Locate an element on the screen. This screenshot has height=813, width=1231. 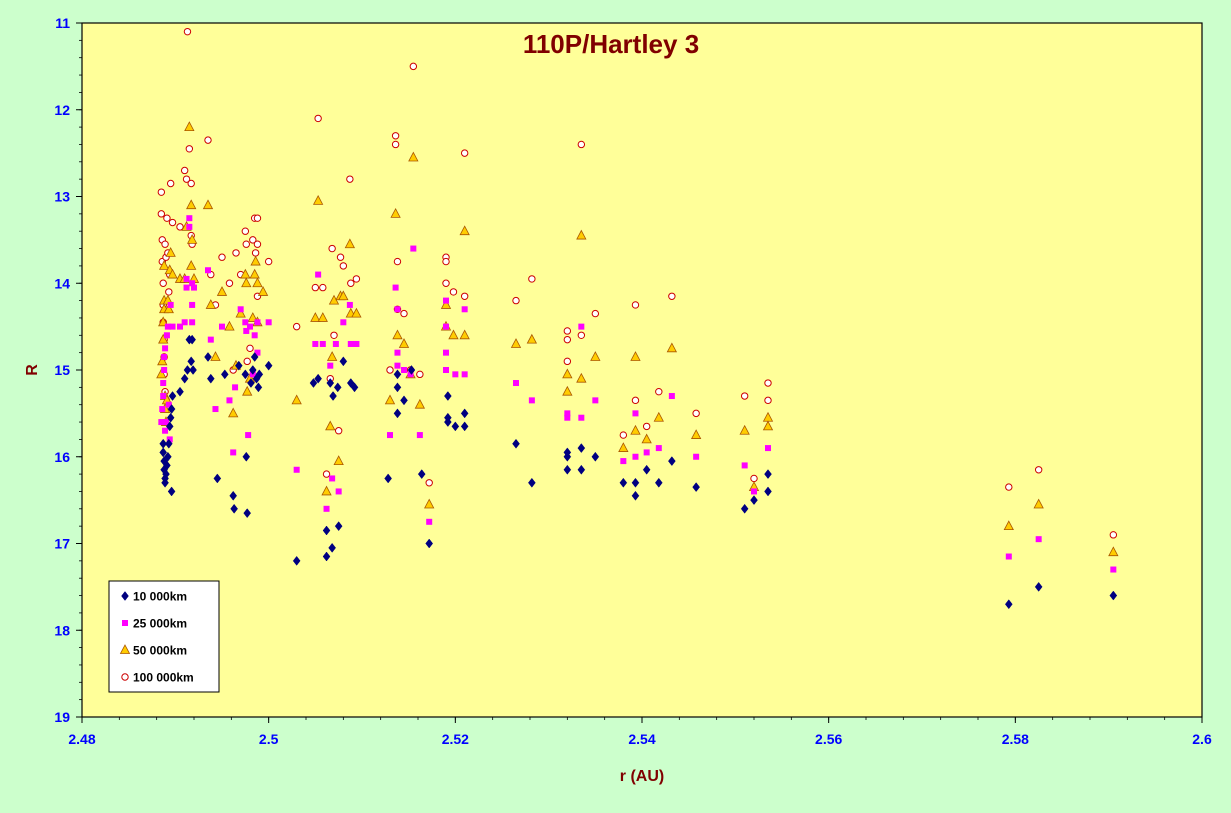
legend-label: 50 000km is located at coordinates (160, 651).